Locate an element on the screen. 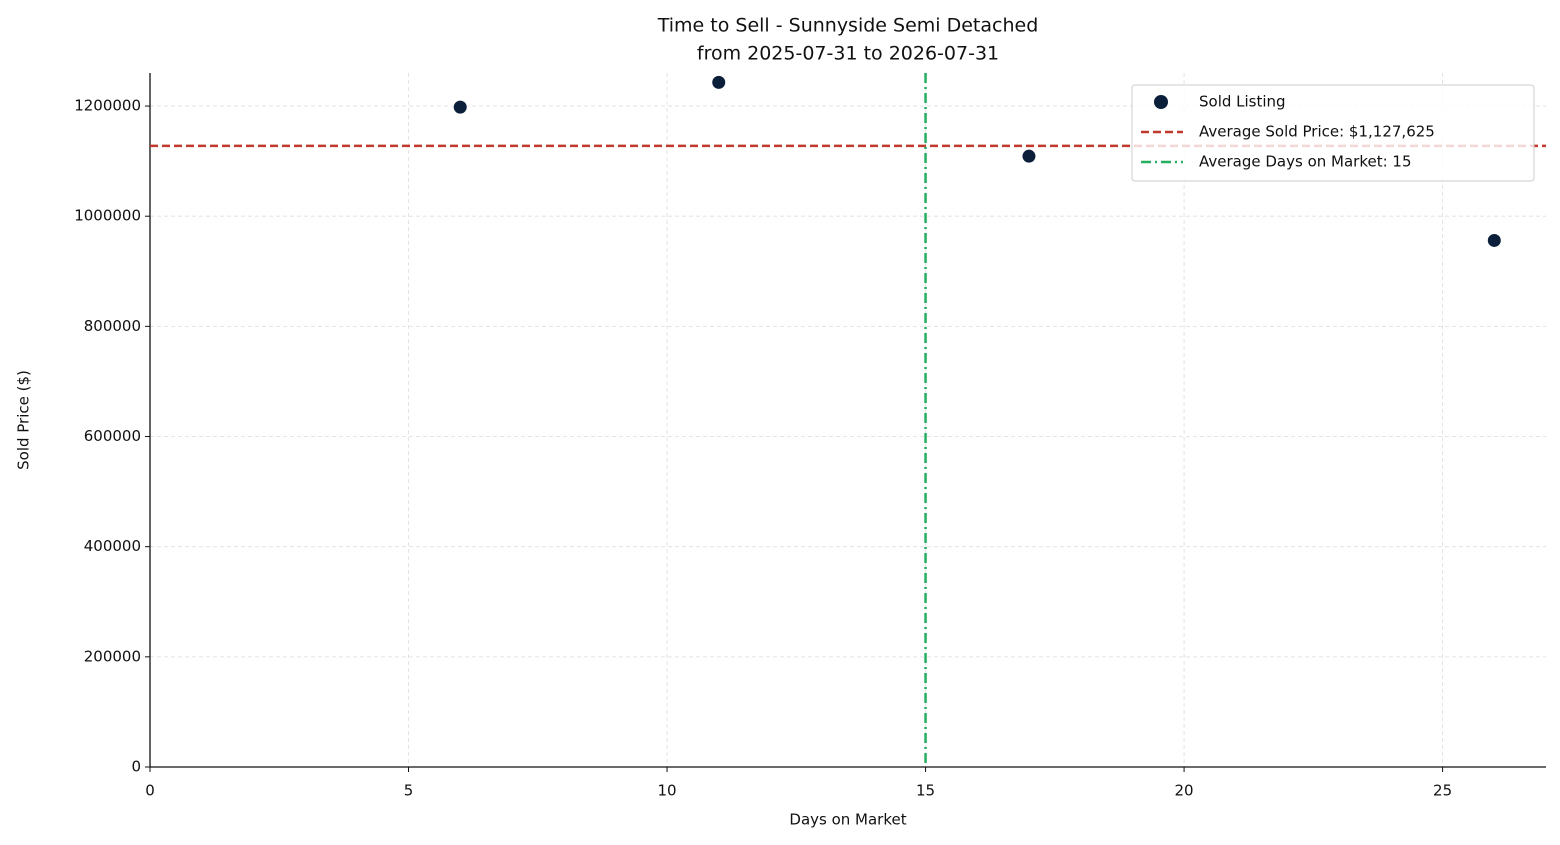 Image resolution: width=1560 pixels, height=845 pixels. legend-label: Sold Listing is located at coordinates (1242, 102).